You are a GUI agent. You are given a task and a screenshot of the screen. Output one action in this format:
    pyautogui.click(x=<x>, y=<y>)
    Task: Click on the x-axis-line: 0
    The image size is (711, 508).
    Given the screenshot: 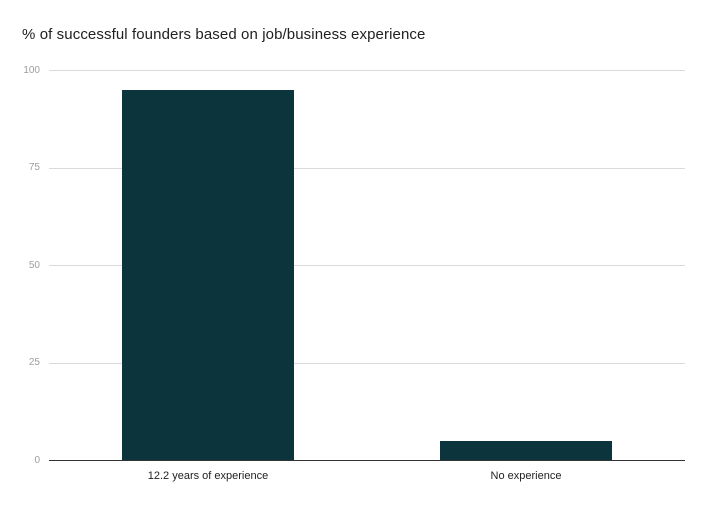 What is the action you would take?
    pyautogui.click(x=359, y=460)
    